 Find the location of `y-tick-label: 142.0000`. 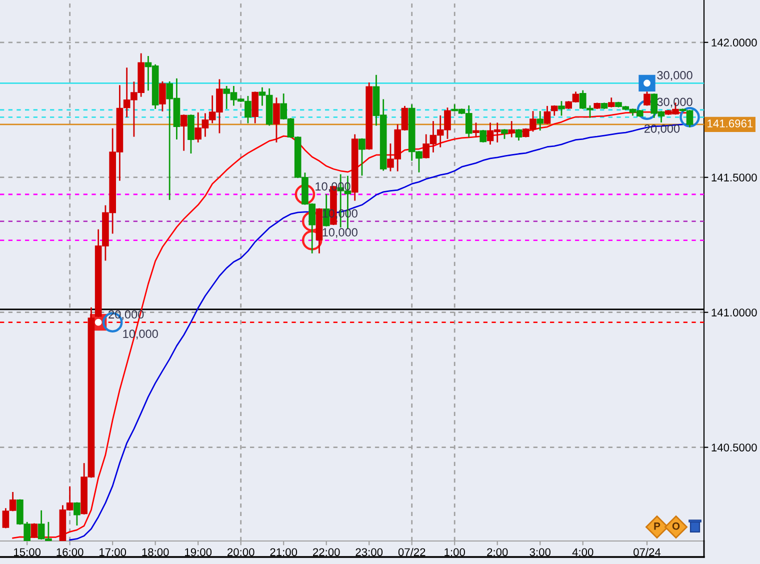

y-tick-label: 142.0000 is located at coordinates (734, 42).